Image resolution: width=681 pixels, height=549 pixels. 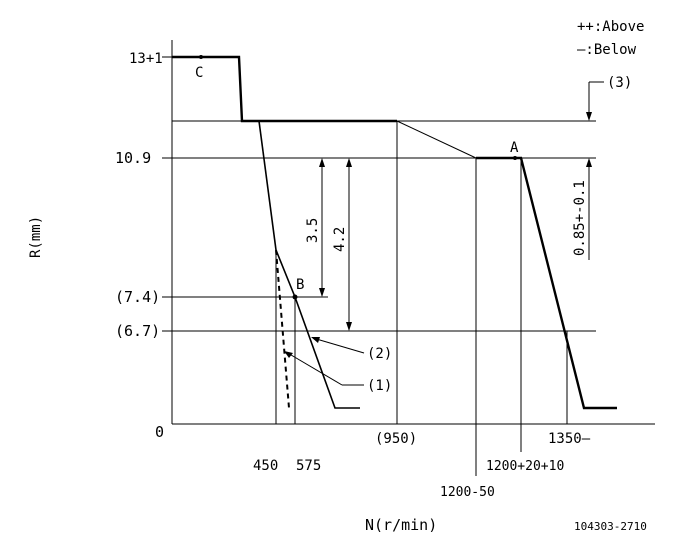 What do you see at coordinates (146, 59) in the screenshot?
I see `y-tick-13: 13+1` at bounding box center [146, 59].